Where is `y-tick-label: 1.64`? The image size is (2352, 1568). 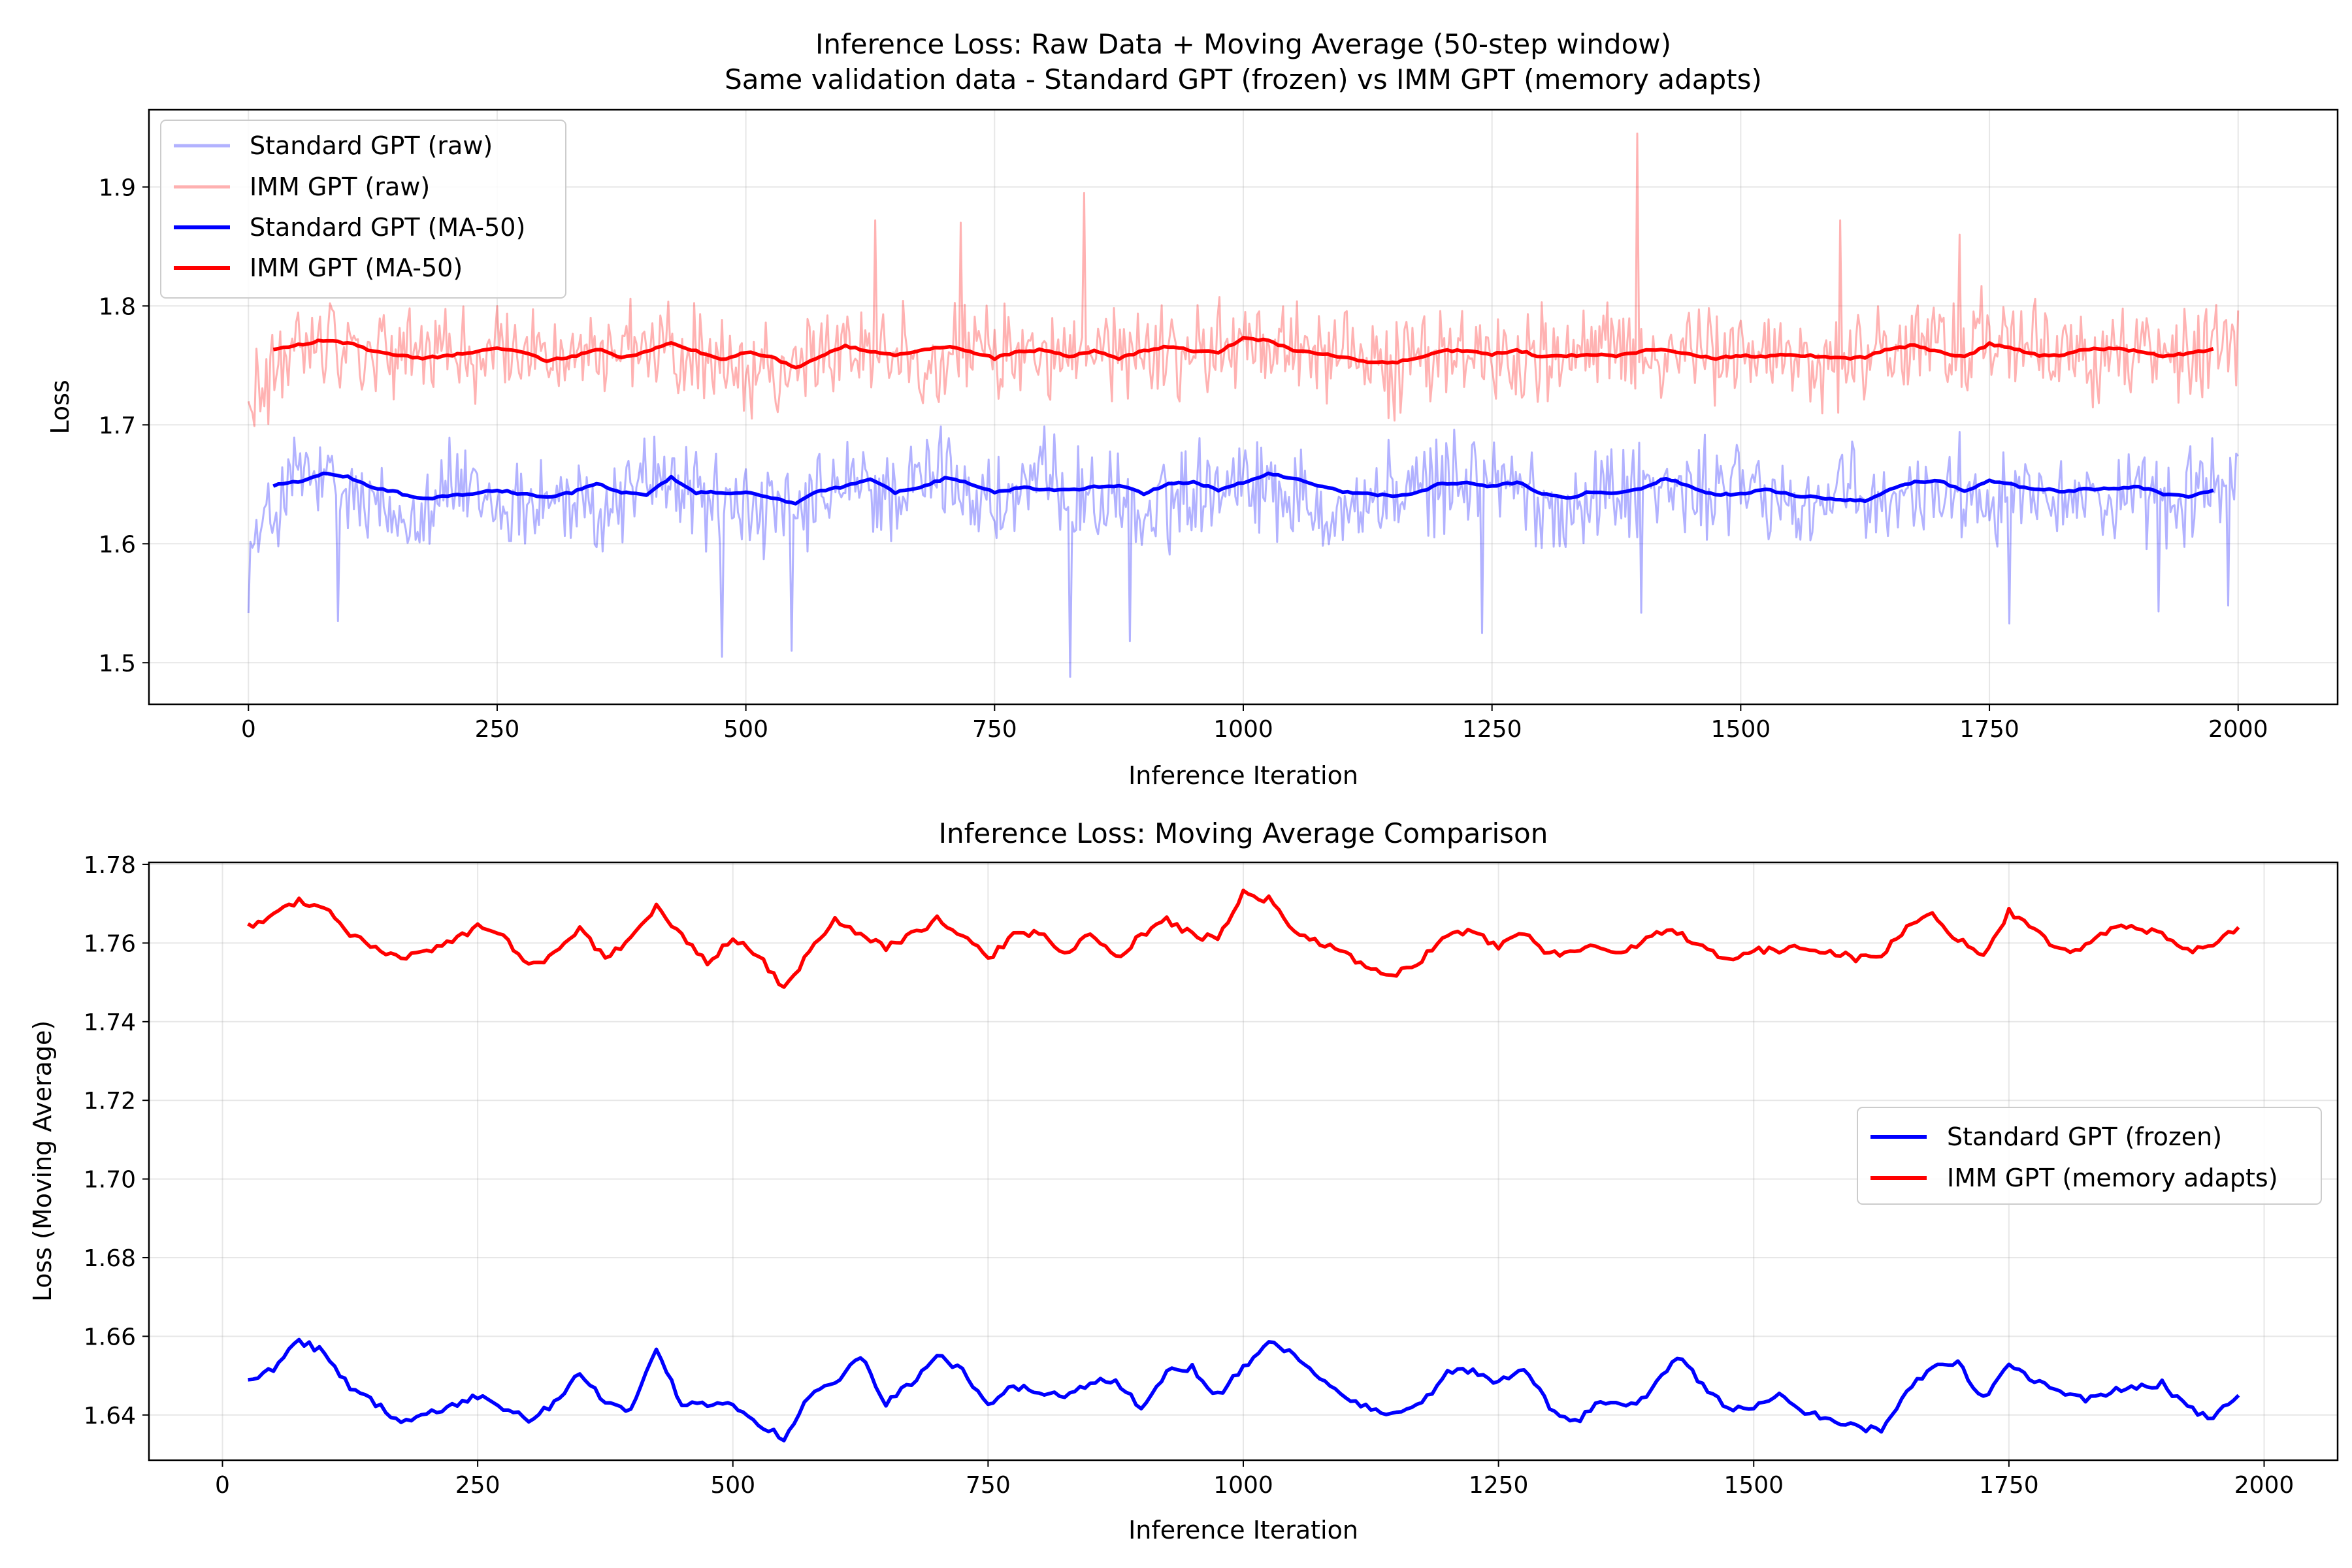 y-tick-label: 1.64 is located at coordinates (110, 1416).